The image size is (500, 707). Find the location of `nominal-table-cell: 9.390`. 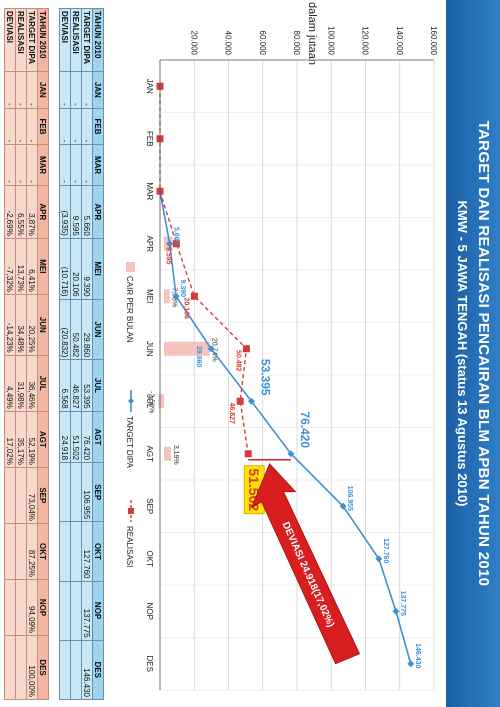

nominal-table-cell: 9.390 is located at coordinates (87, 269).